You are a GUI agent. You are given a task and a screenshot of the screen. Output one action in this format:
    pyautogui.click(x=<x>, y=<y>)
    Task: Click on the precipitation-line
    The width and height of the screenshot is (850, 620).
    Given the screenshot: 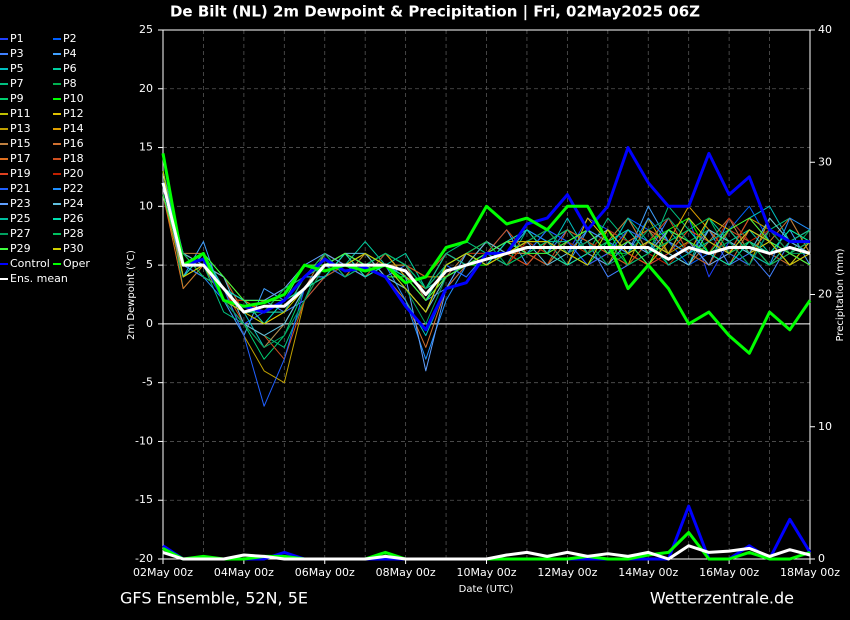 What is the action you would take?
    pyautogui.click(x=486, y=552)
    